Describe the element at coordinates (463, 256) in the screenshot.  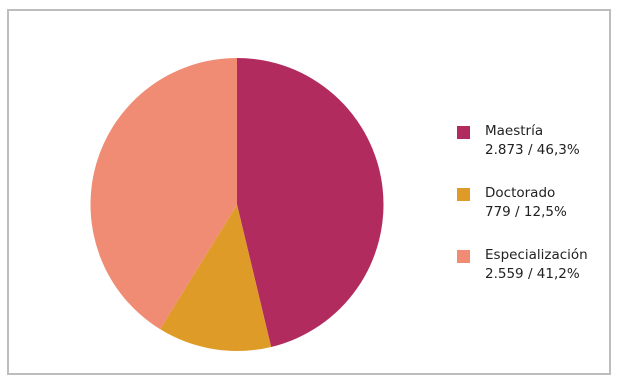
I see `legend-swatch-especializacion` at that location.